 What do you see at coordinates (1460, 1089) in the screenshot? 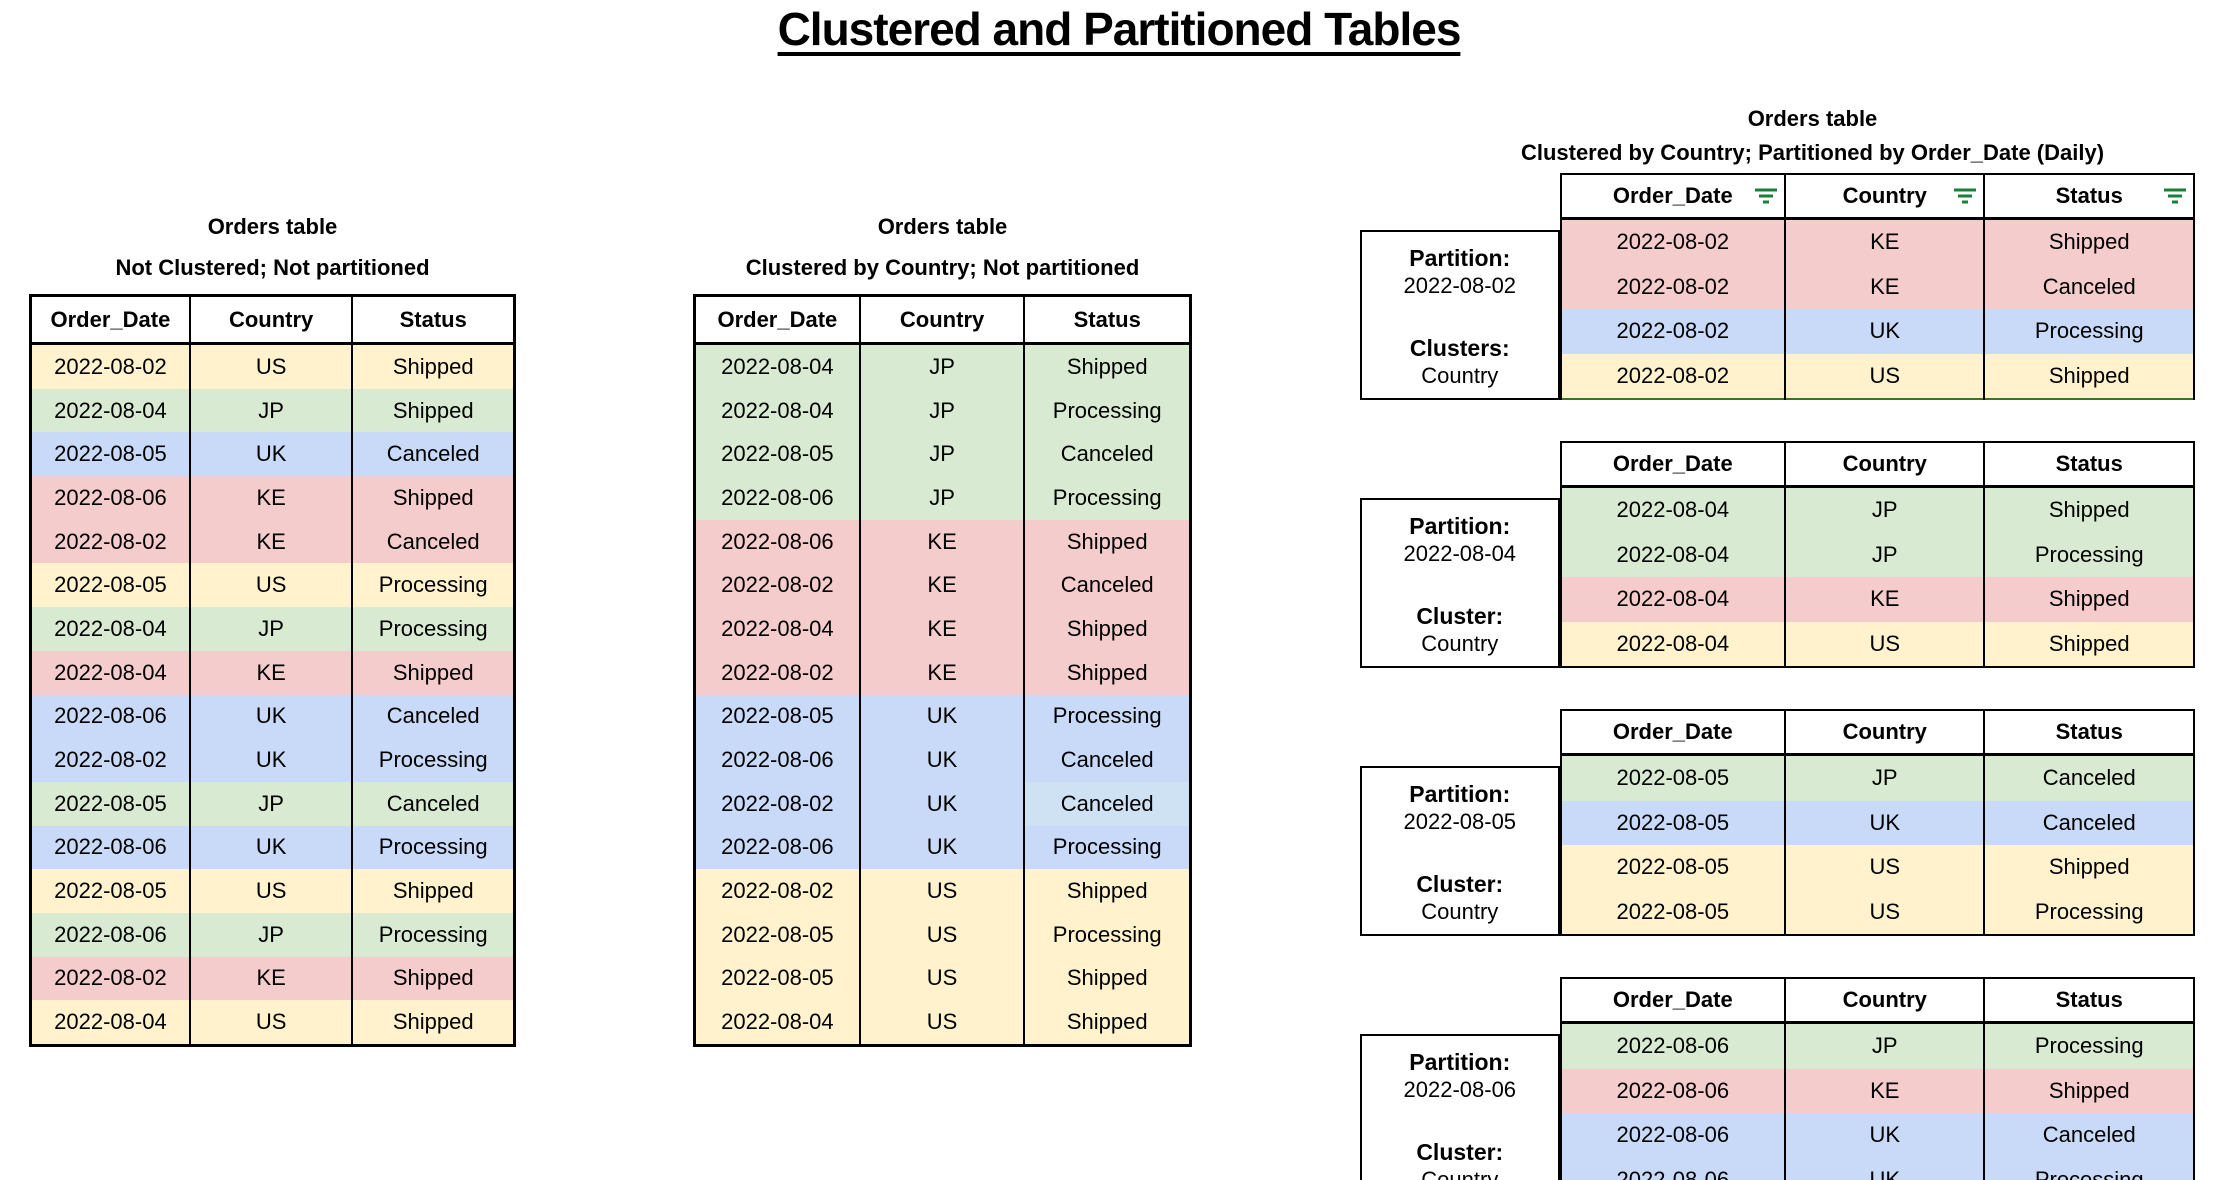
I see `partition-key-value: 2022-08-06` at bounding box center [1460, 1089].